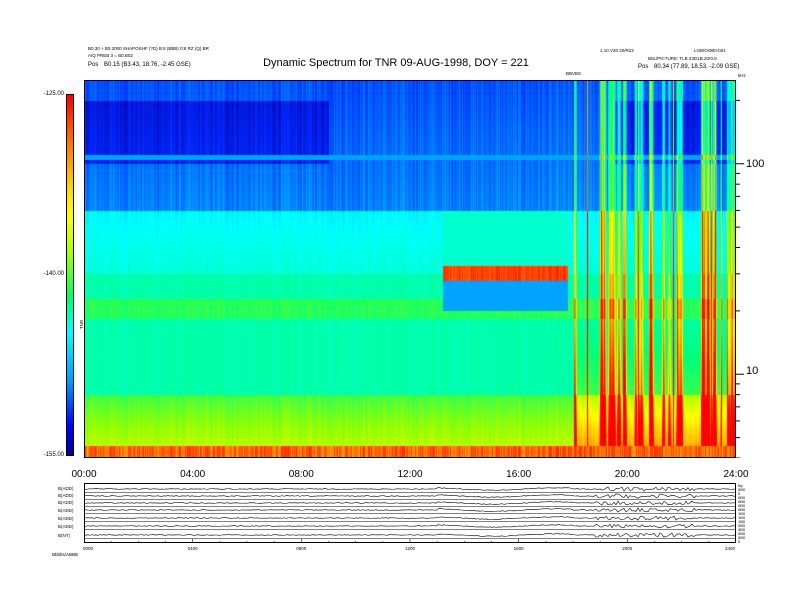  Describe the element at coordinates (518, 548) in the screenshot. I see `panel-x-tick-1600: 1600` at that location.